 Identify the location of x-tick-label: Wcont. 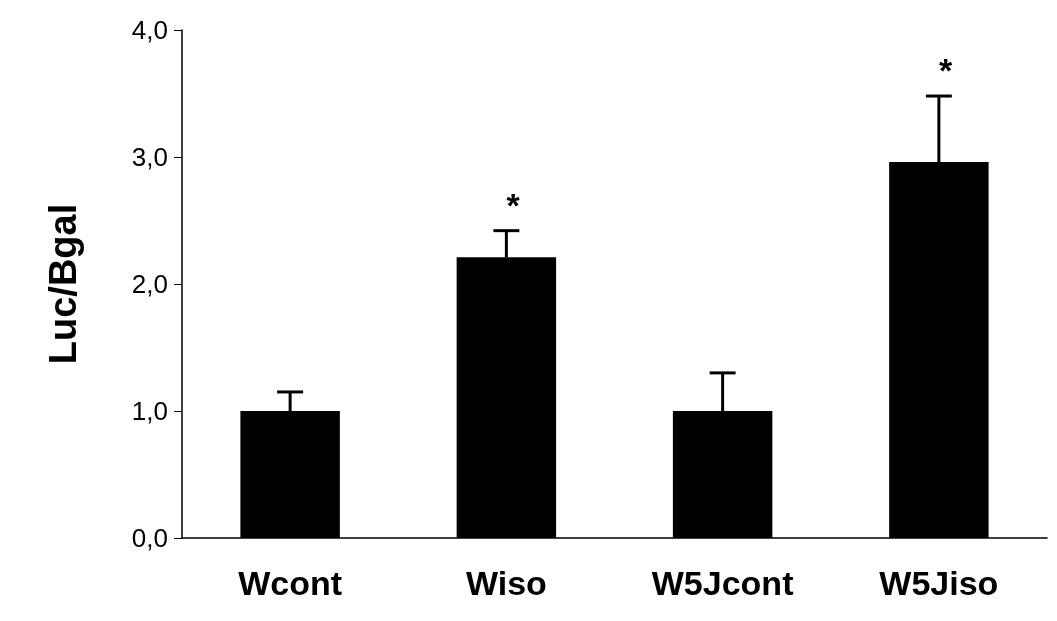
(290, 583).